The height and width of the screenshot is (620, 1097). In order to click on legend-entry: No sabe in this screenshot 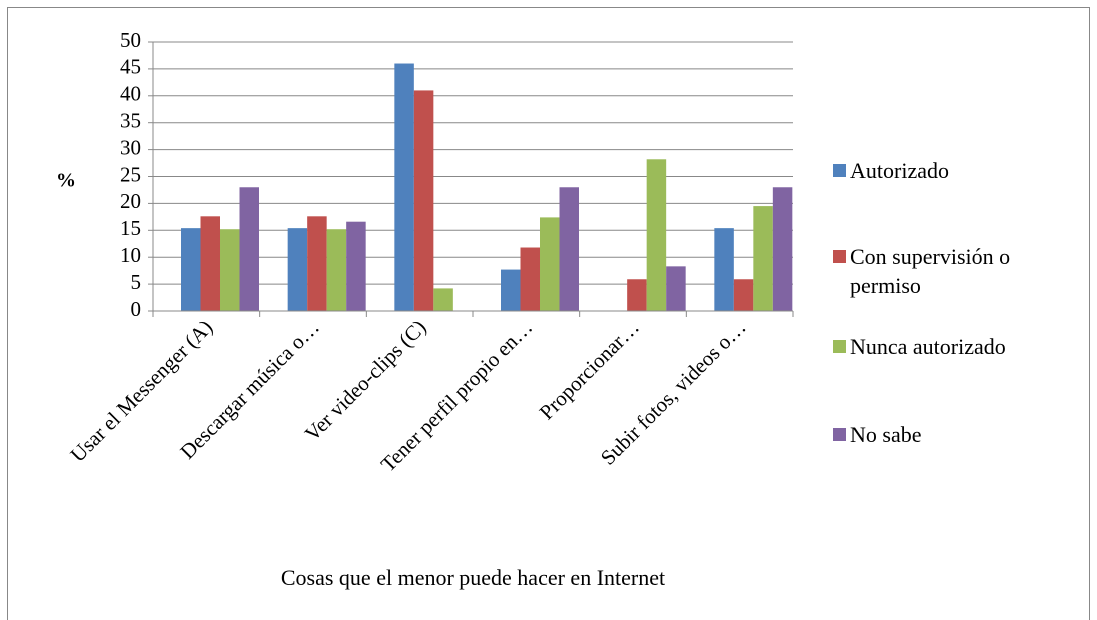, I will do `click(938, 434)`.